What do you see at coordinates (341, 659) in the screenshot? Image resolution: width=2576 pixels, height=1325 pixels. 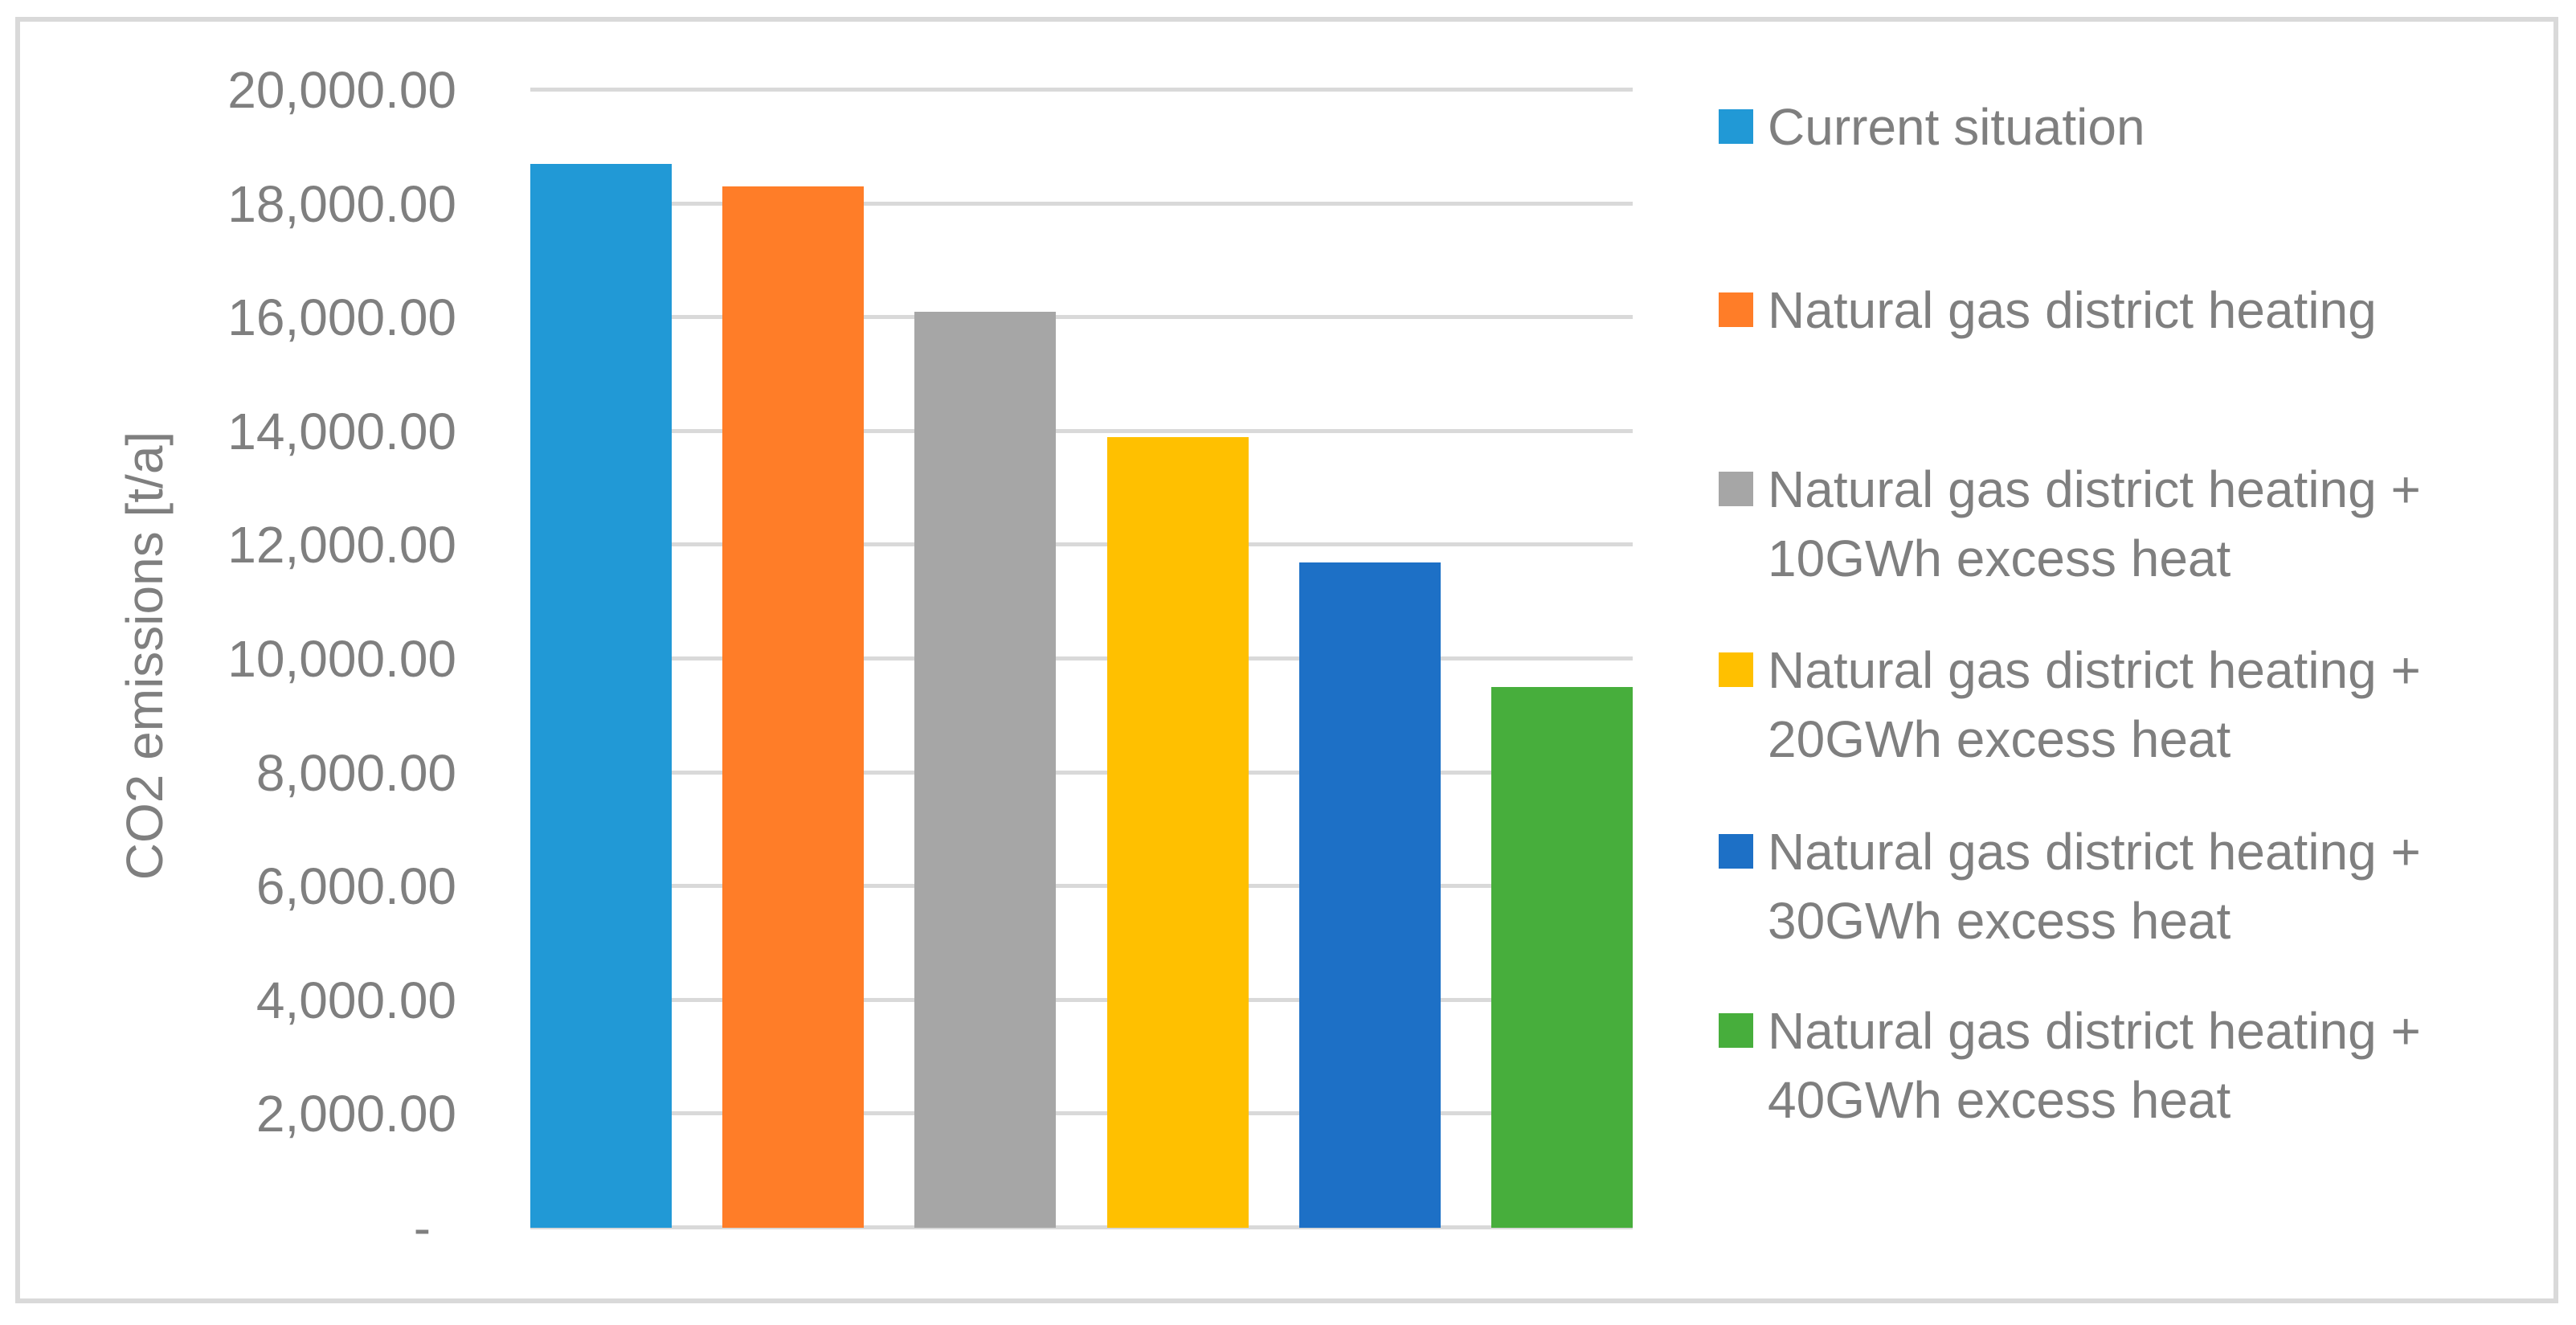 I see `y-tick-label: 10,000.00` at bounding box center [341, 659].